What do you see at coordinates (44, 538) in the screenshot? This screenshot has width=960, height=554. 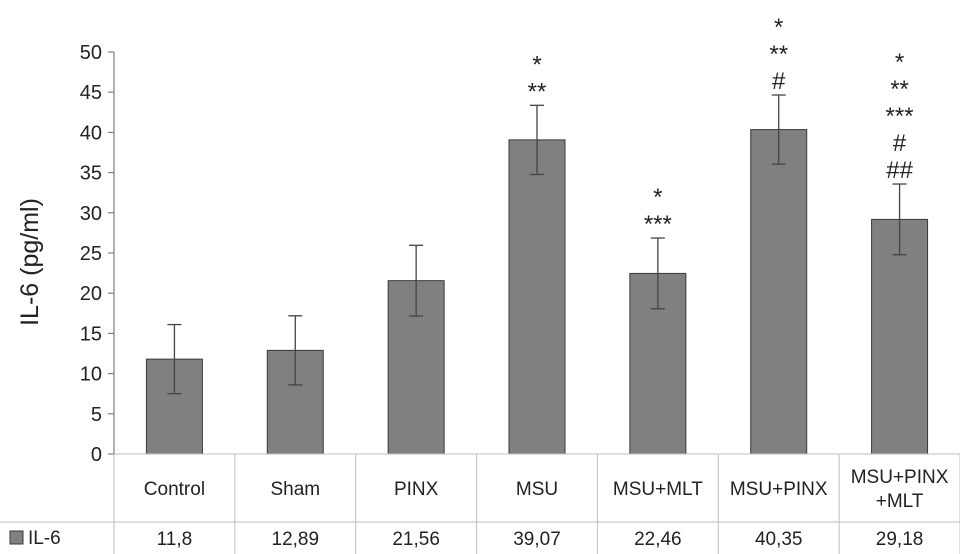 I see `legend-label: IL-6` at bounding box center [44, 538].